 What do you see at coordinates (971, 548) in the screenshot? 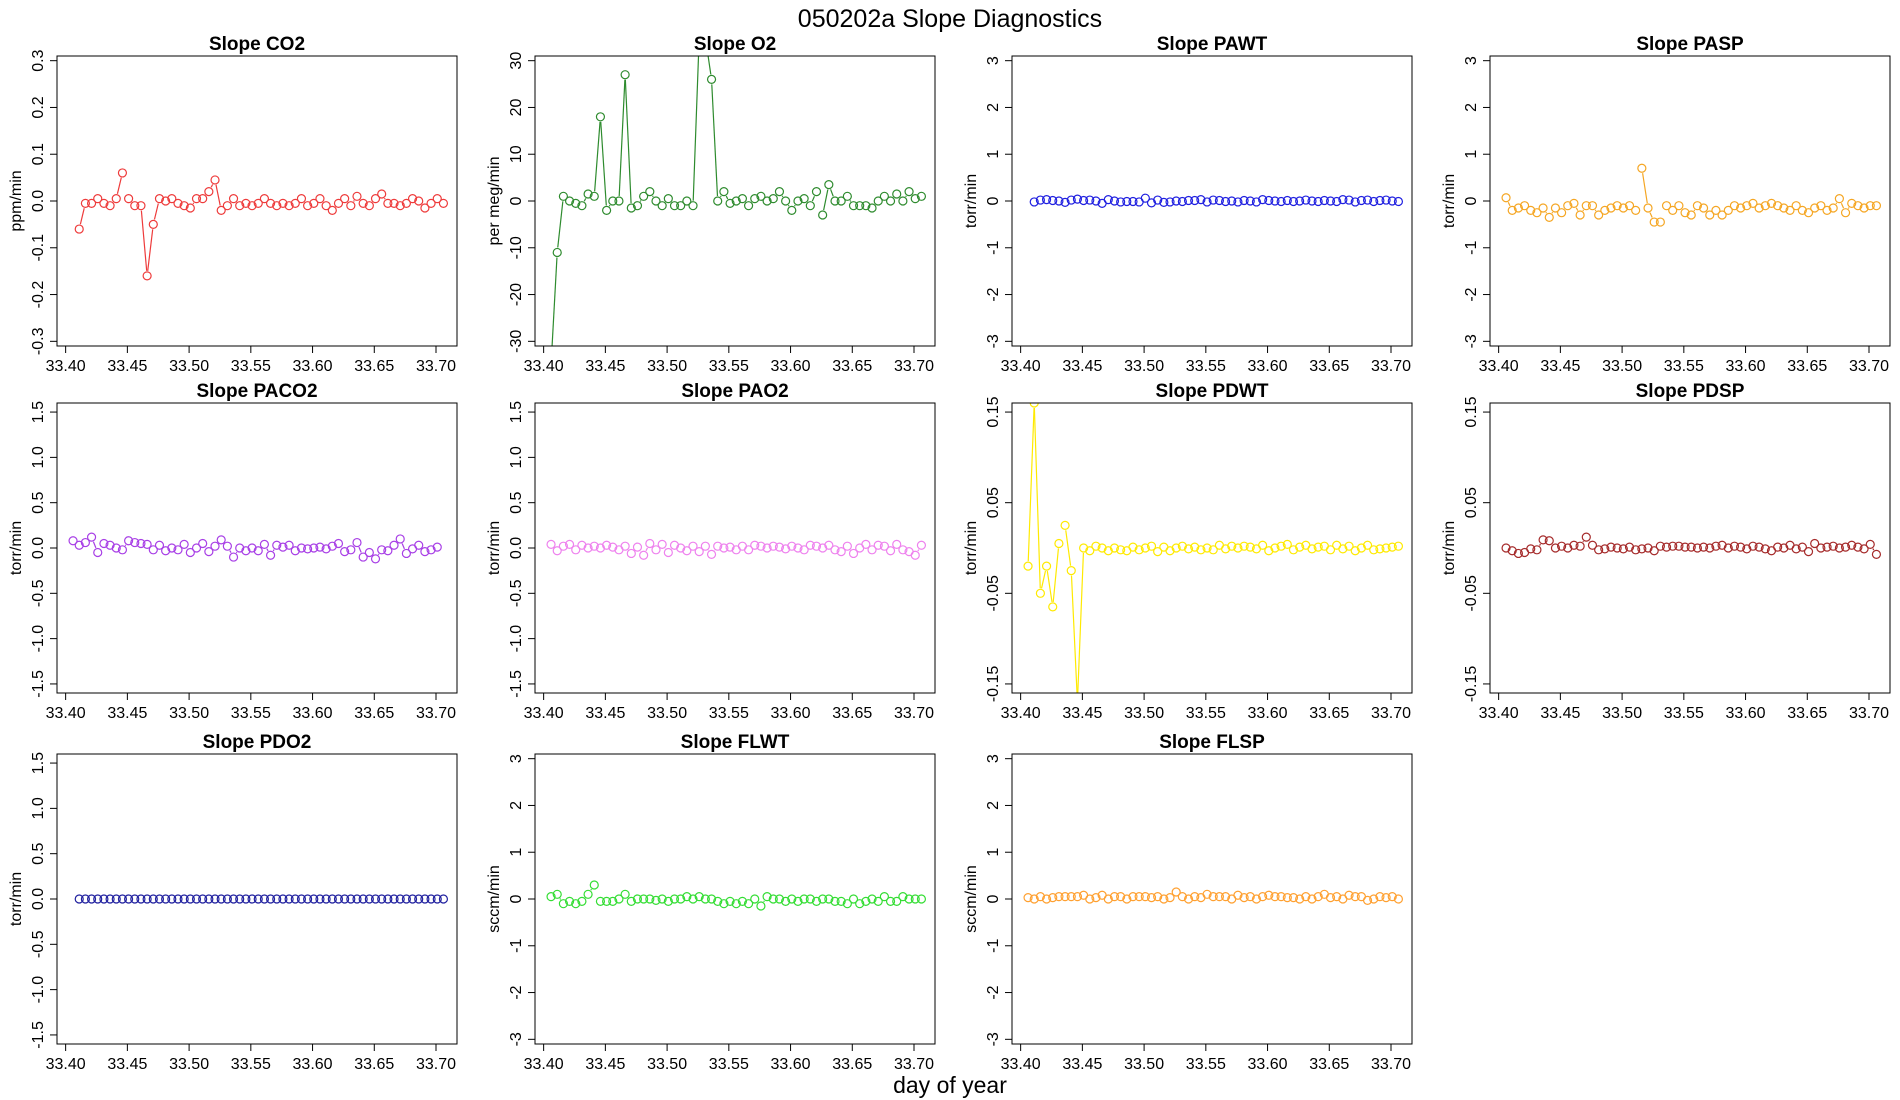
I see `y-axis-label: torr/min` at bounding box center [971, 548].